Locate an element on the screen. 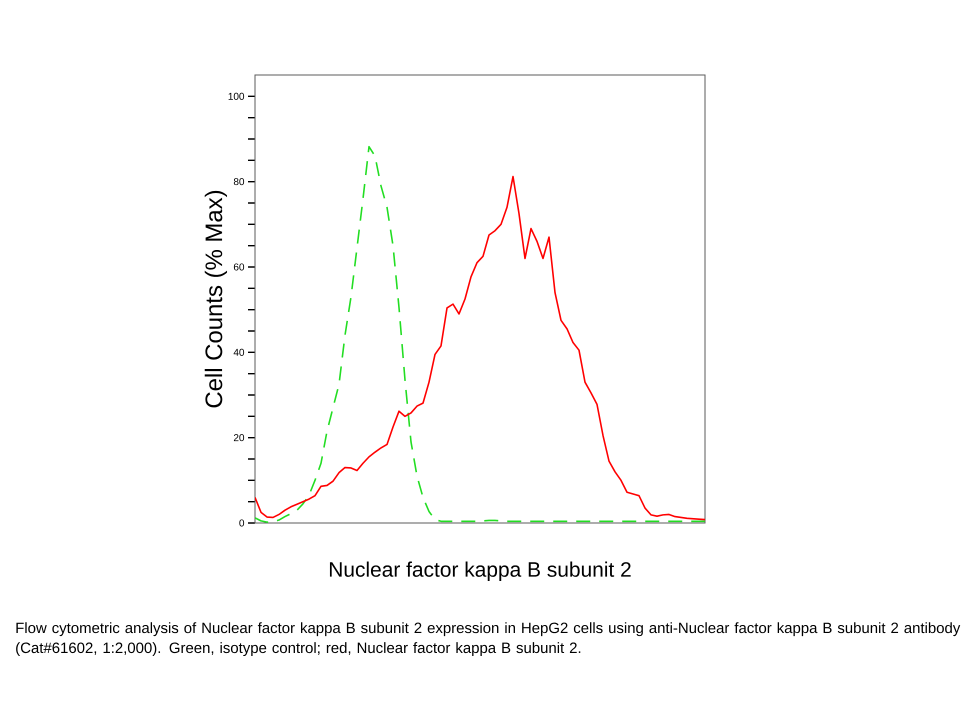 Image resolution: width=980 pixels, height=714 pixels. y-tick-label: 20 is located at coordinates (239, 438).